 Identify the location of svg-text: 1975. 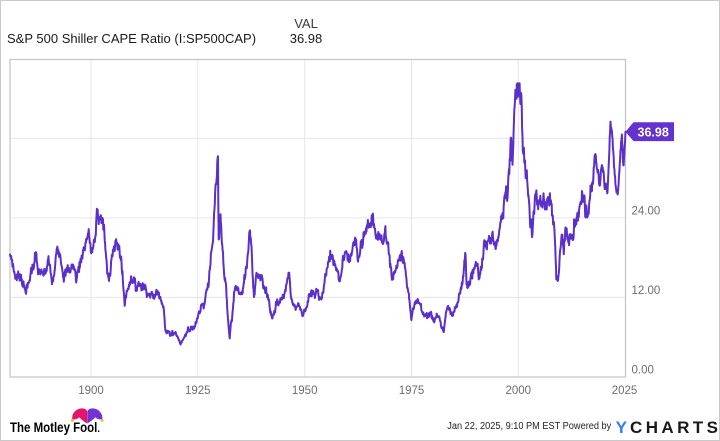
(412, 391).